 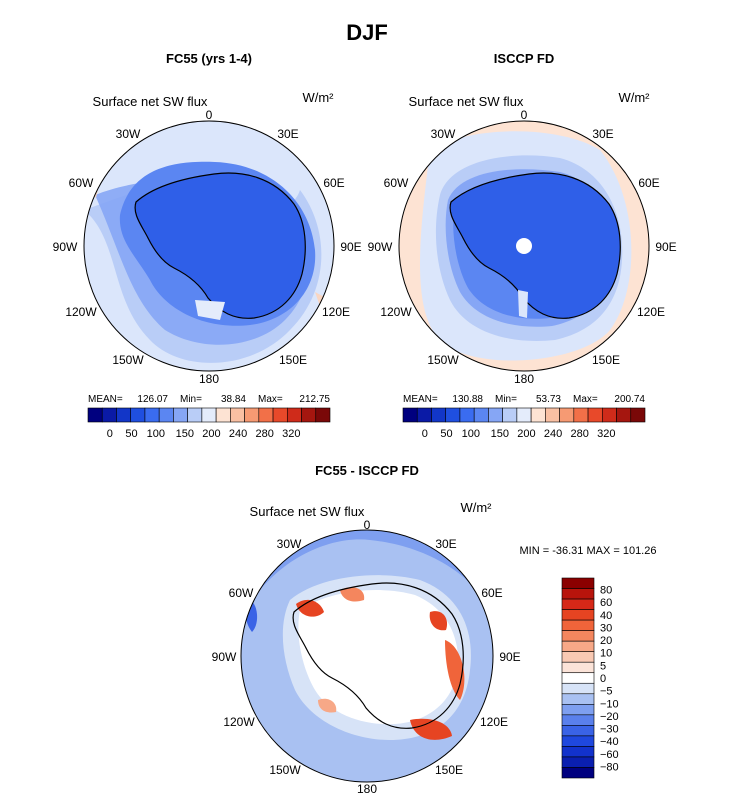 What do you see at coordinates (629, 399) in the screenshot?
I see `stat-value: 200.74` at bounding box center [629, 399].